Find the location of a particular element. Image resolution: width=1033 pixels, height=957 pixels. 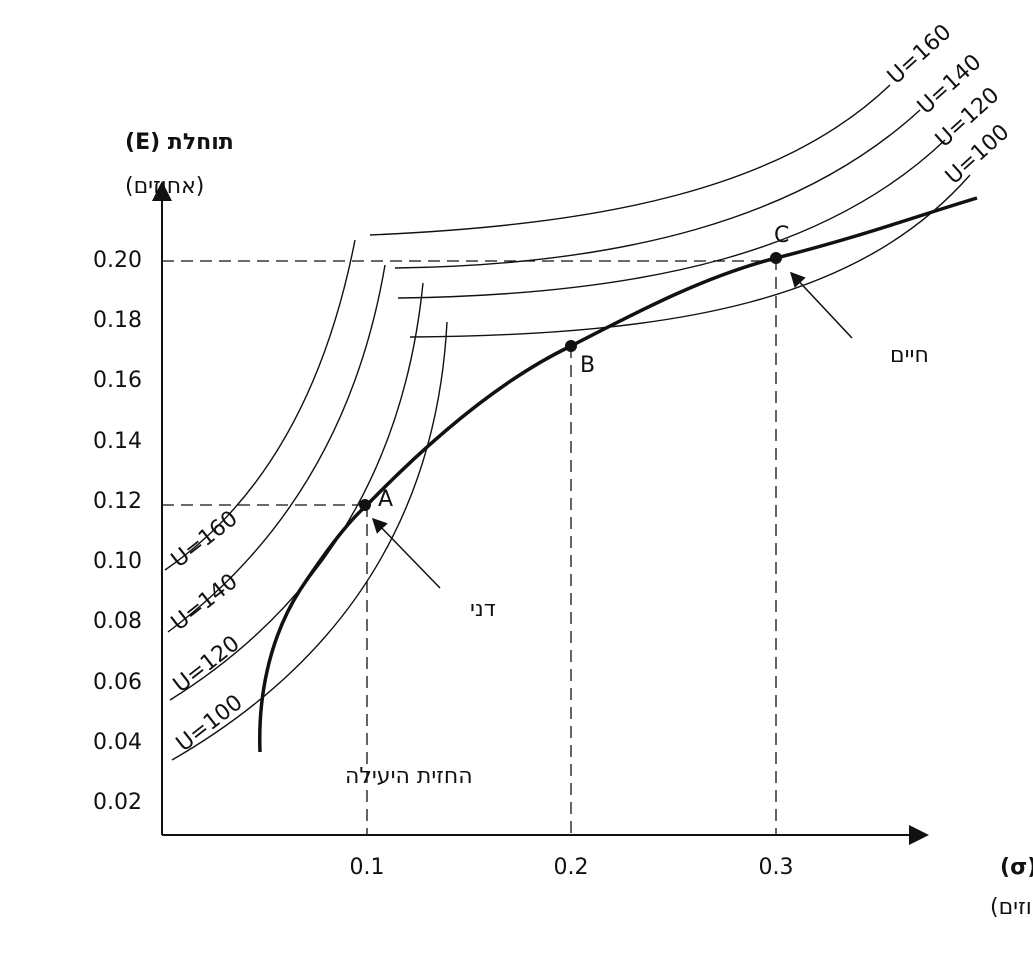

point-label: B is located at coordinates (587, 365).